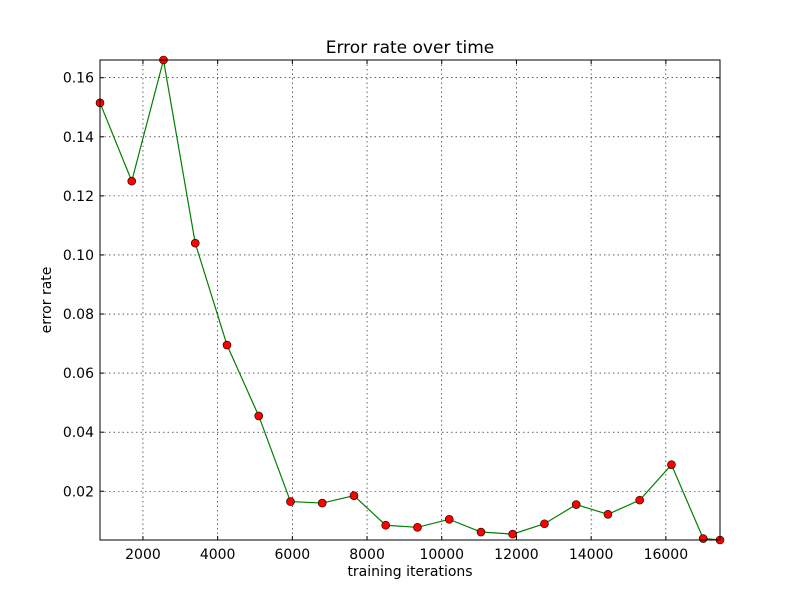  What do you see at coordinates (78, 315) in the screenshot?
I see `y-tick-label: 0.08` at bounding box center [78, 315].